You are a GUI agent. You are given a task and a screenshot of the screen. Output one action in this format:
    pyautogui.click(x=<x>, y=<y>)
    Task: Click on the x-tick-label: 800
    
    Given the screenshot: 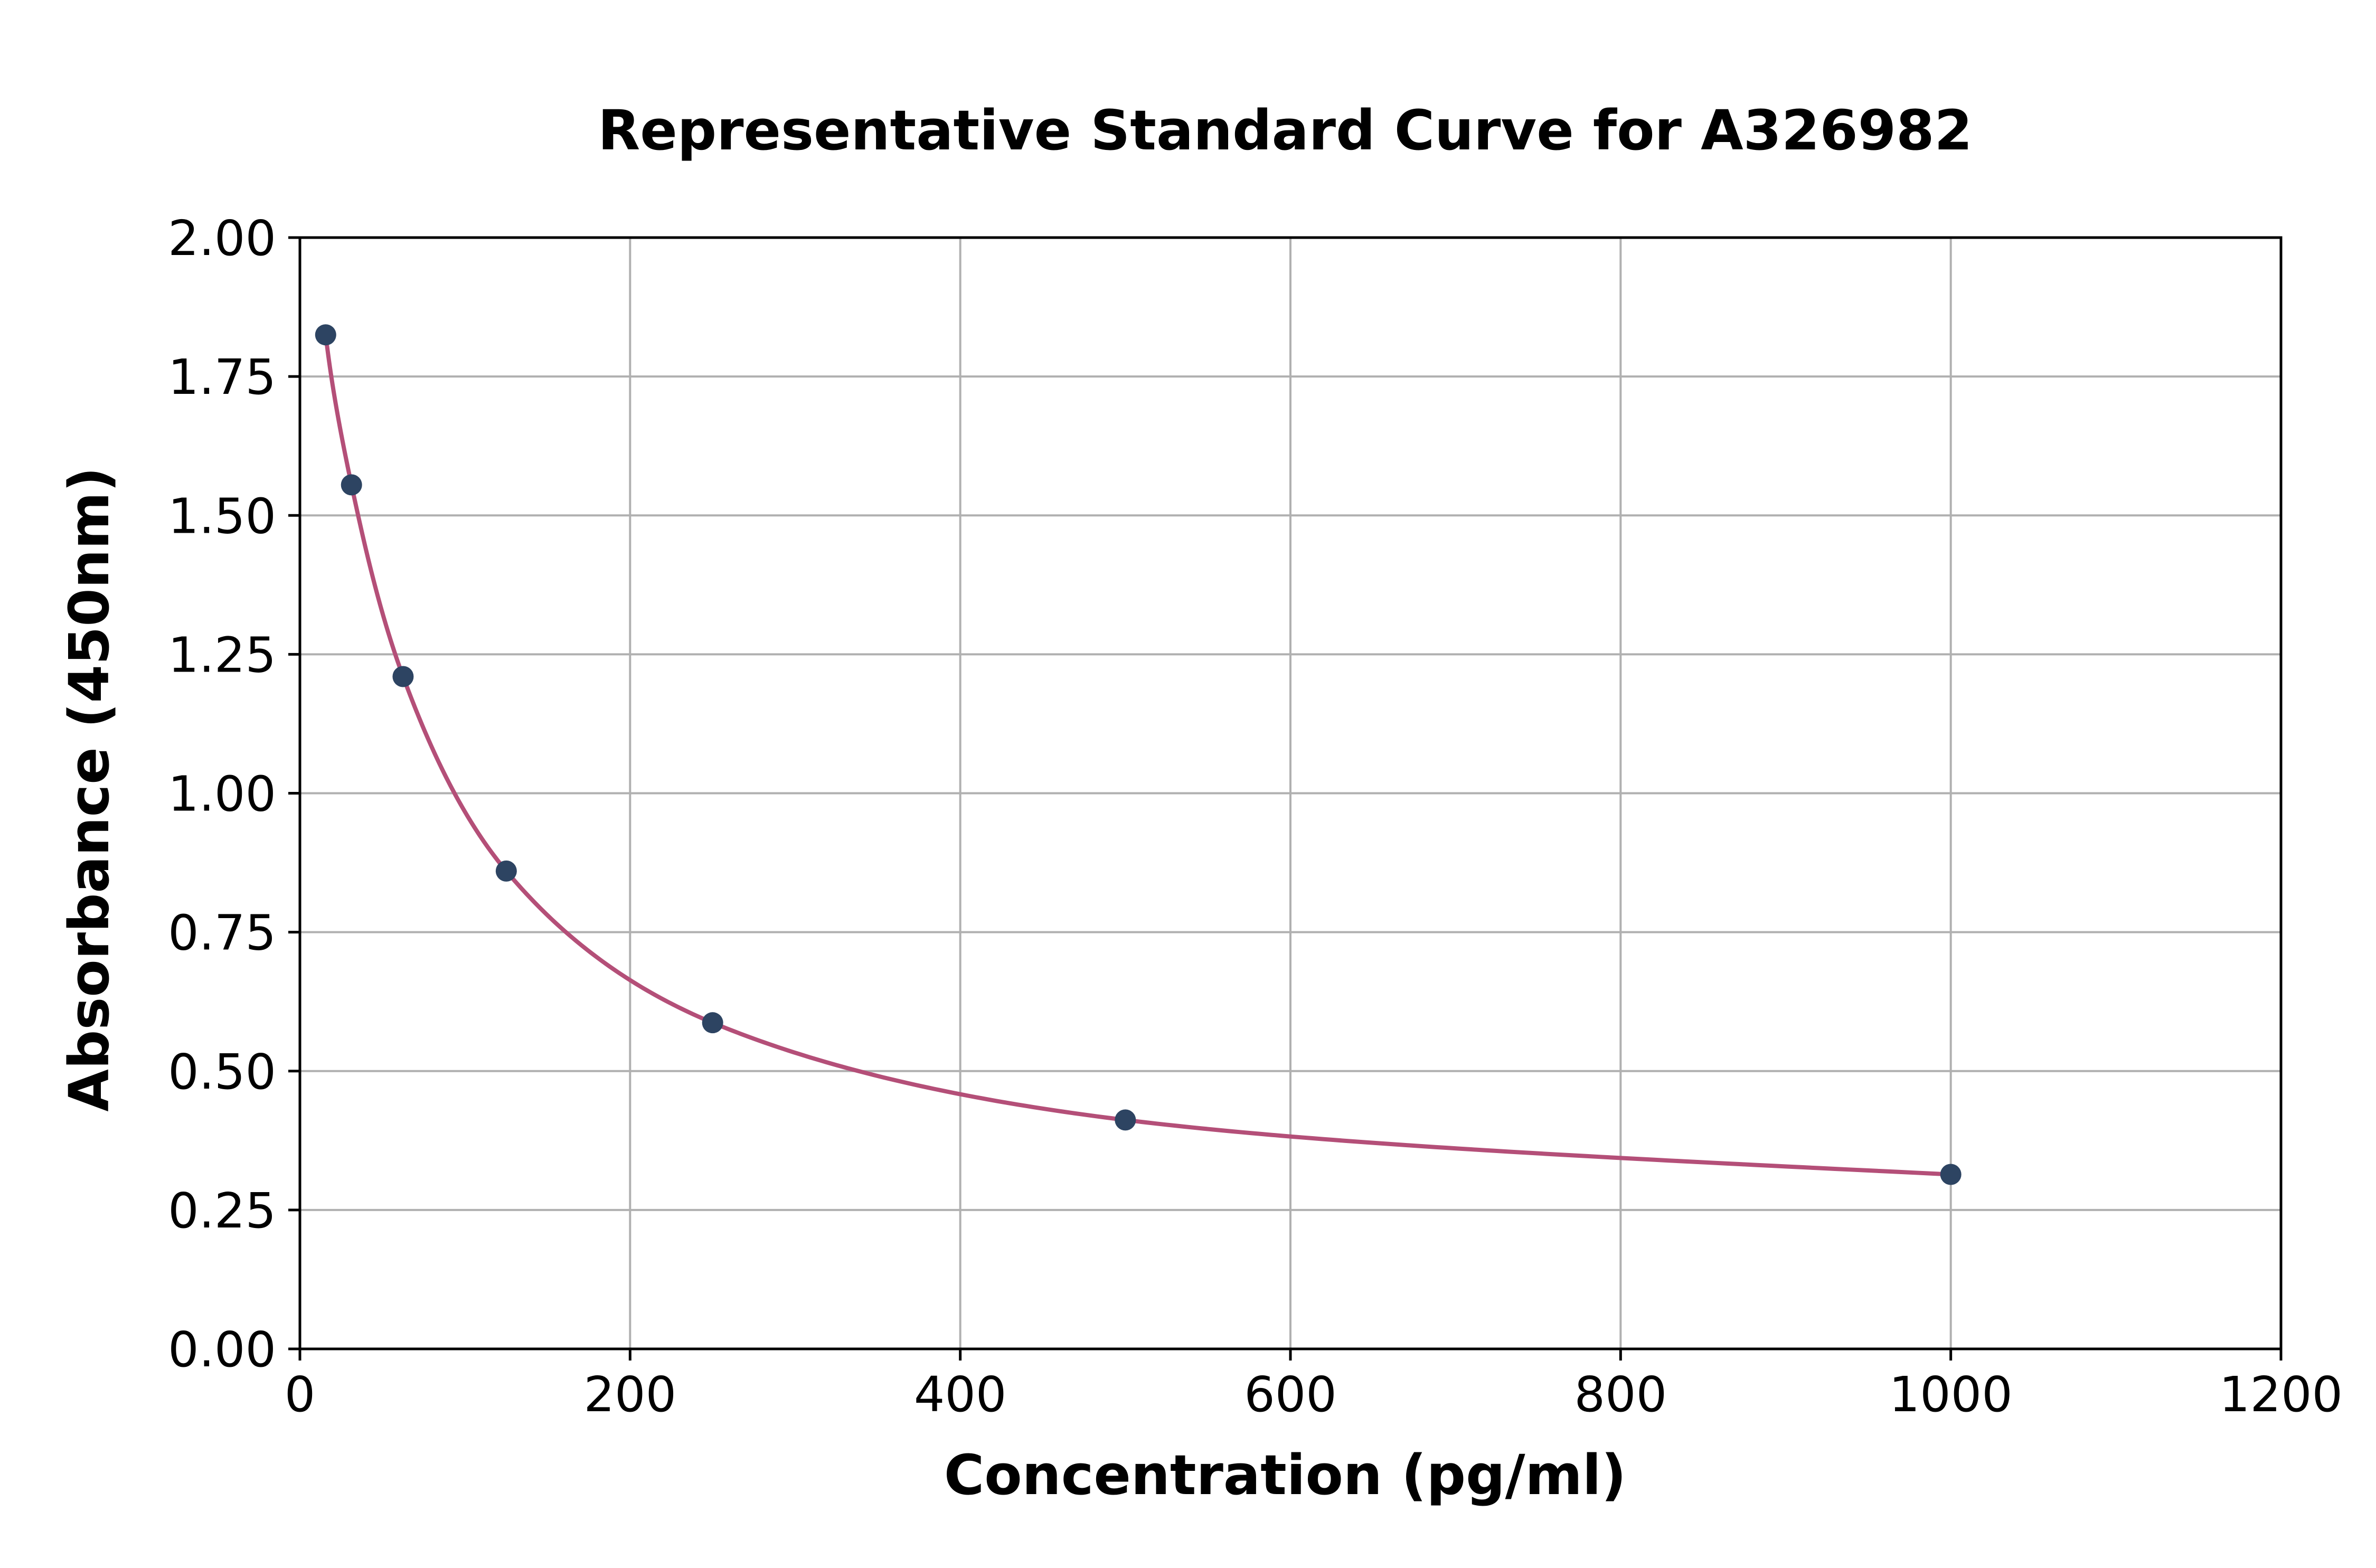 What is the action you would take?
    pyautogui.click(x=1621, y=1394)
    